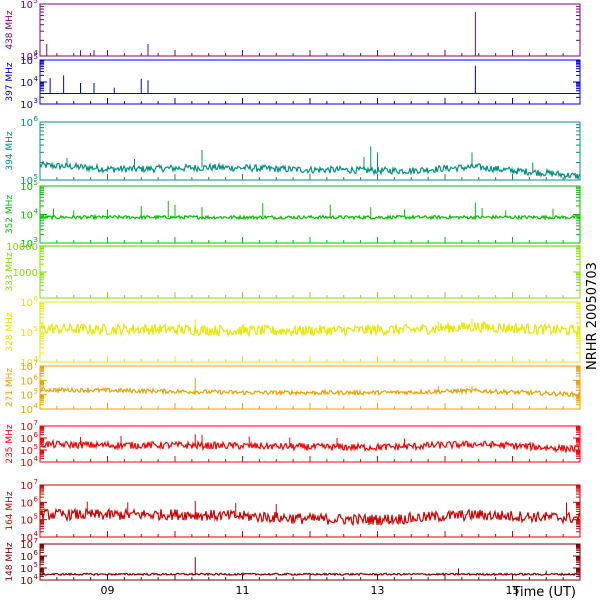  I want to click on x-tick-label: 11, so click(243, 590).